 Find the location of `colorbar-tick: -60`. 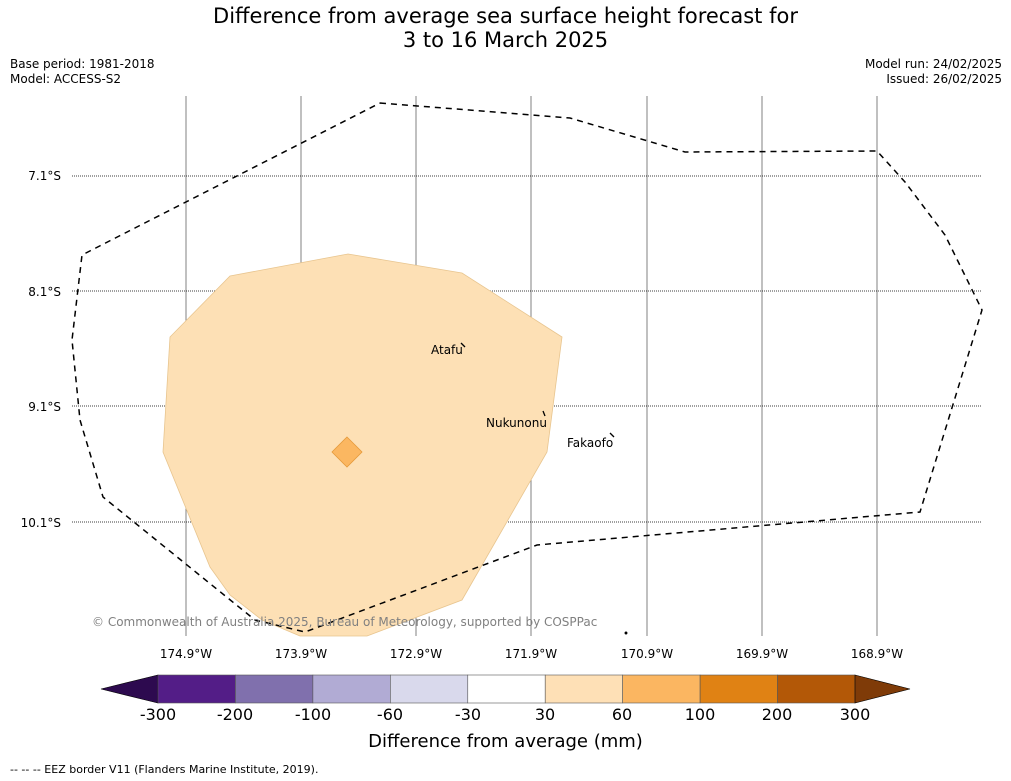

colorbar-tick: -60 is located at coordinates (390, 714).